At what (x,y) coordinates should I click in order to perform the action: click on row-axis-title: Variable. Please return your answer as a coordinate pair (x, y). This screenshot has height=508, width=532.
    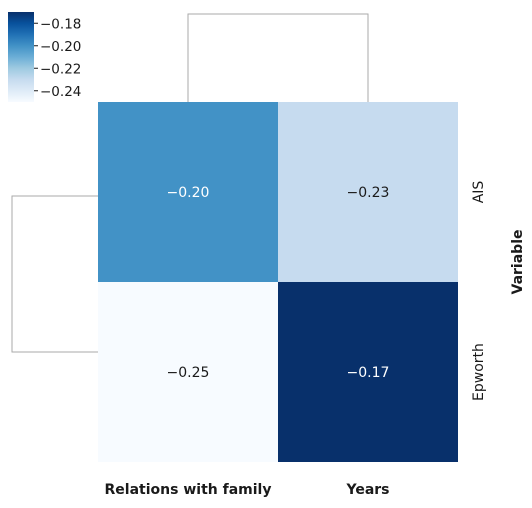
    Looking at the image, I should click on (518, 262).